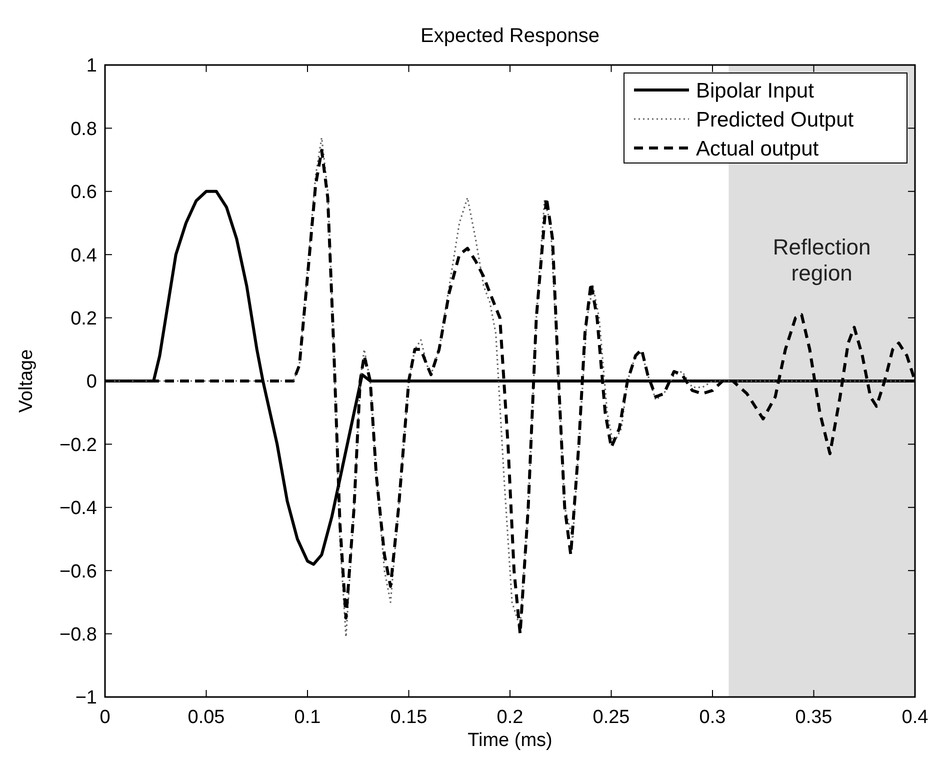 This screenshot has height=758, width=938. Describe the element at coordinates (83, 129) in the screenshot. I see `y-tick-label: 0.8` at that location.